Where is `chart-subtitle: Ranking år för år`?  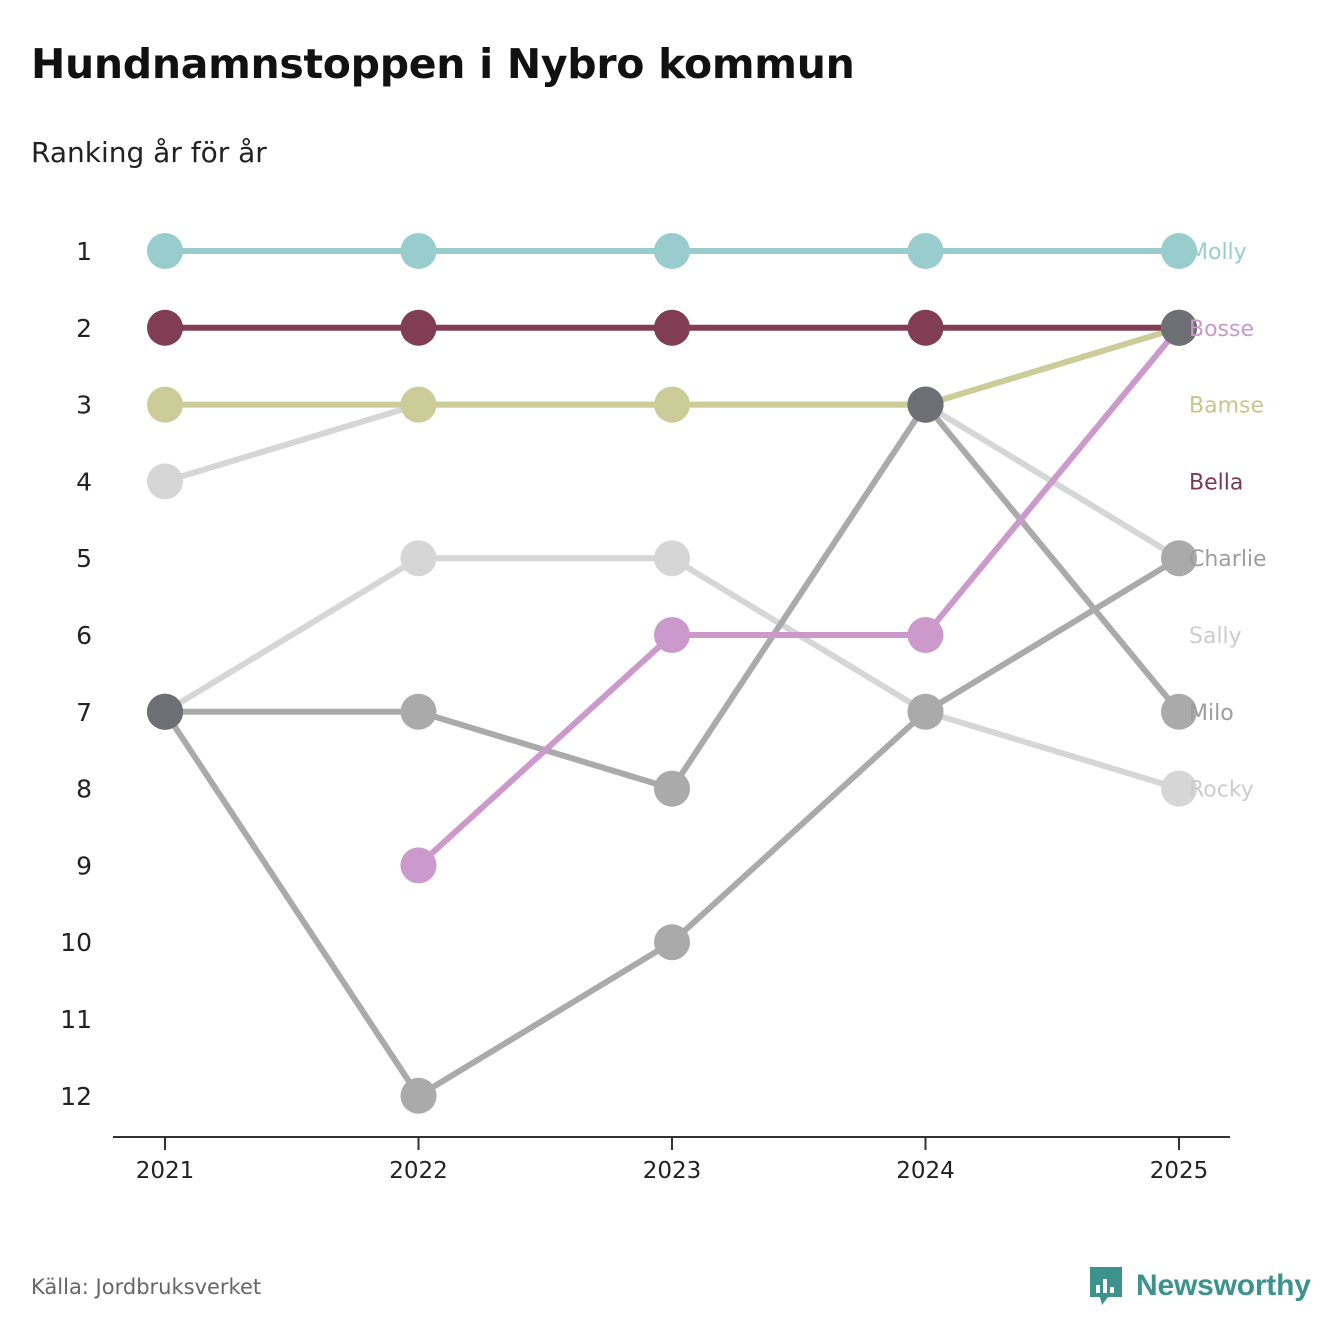
chart-subtitle: Ranking år för år is located at coordinates (149, 152).